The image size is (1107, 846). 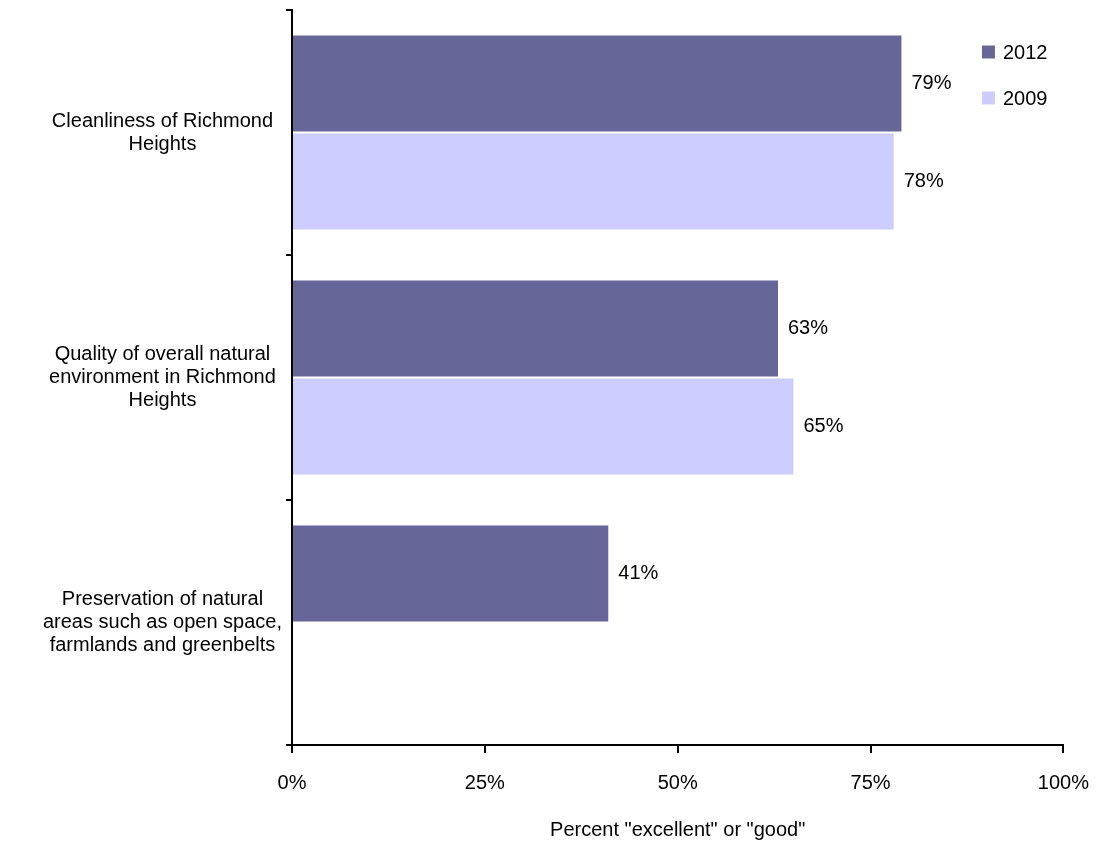 What do you see at coordinates (1025, 51) in the screenshot?
I see `legend-label: 2012` at bounding box center [1025, 51].